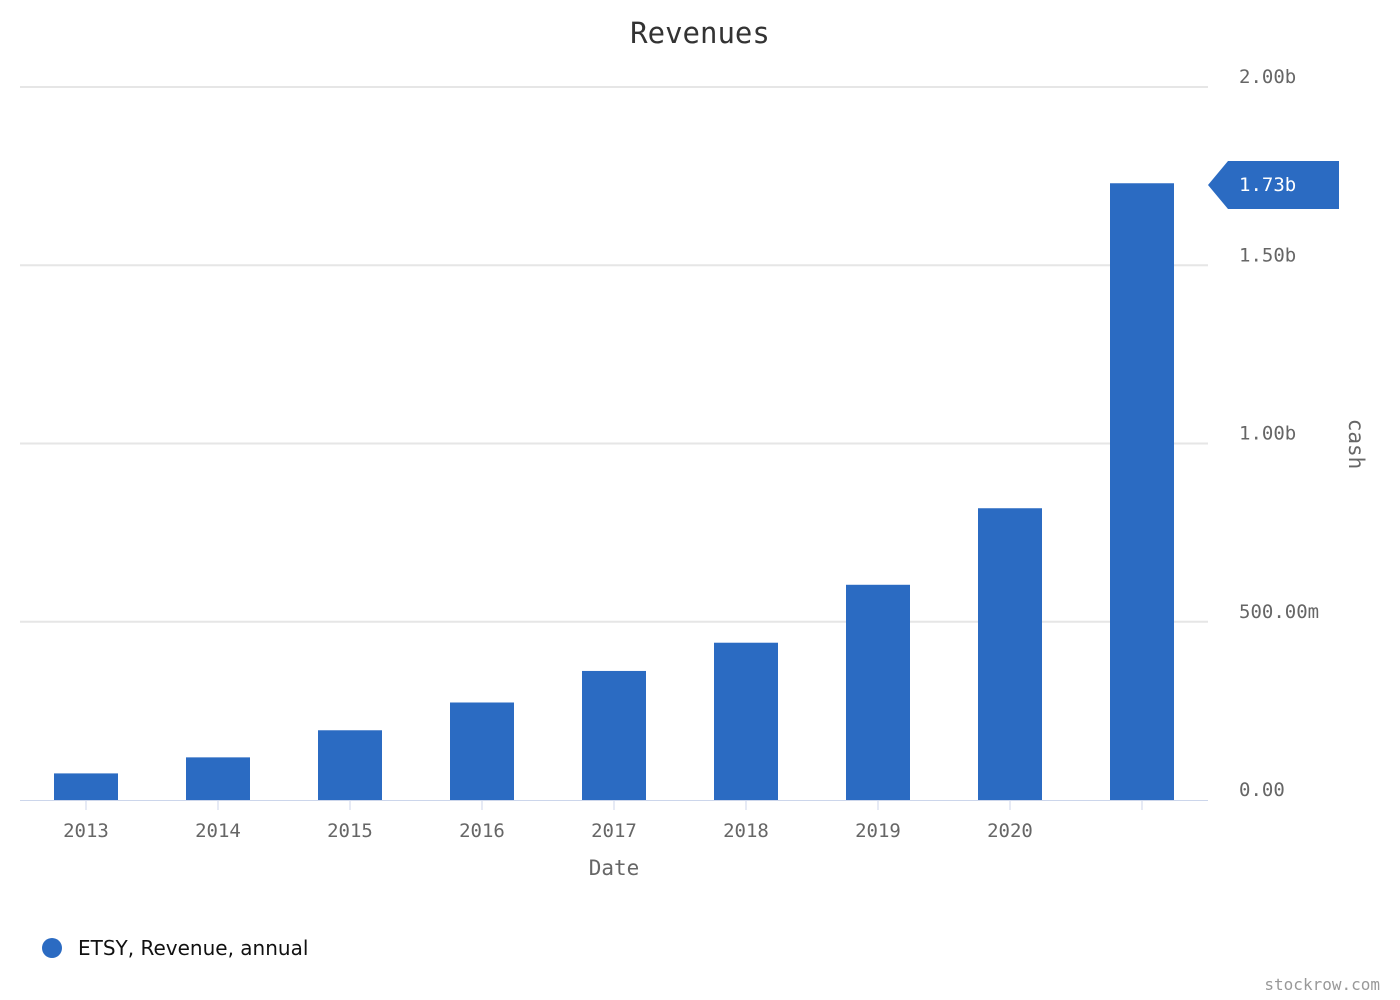 This screenshot has height=1000, width=1400. I want to click on x-tick-label: 2015, so click(350, 831).